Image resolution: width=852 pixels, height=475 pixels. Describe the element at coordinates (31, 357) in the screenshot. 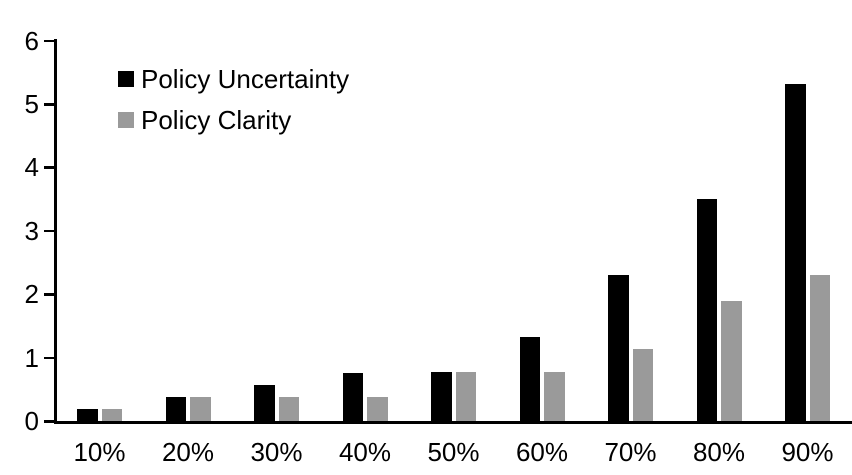

I see `y-tick-label-1: 1` at that location.